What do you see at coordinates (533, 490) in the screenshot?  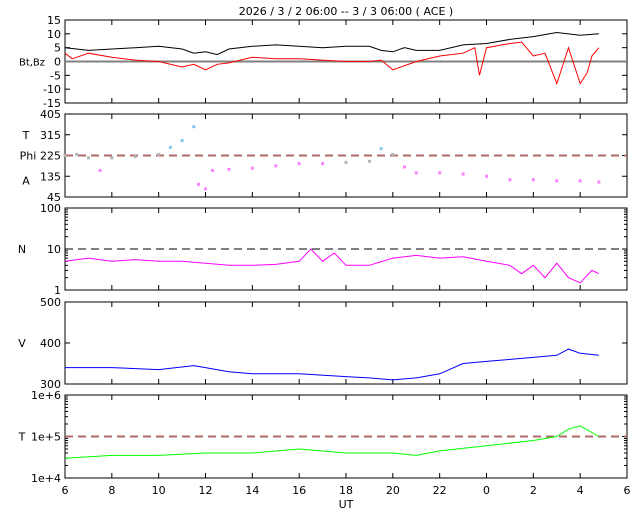 I see `x-tick-label: 2` at bounding box center [533, 490].